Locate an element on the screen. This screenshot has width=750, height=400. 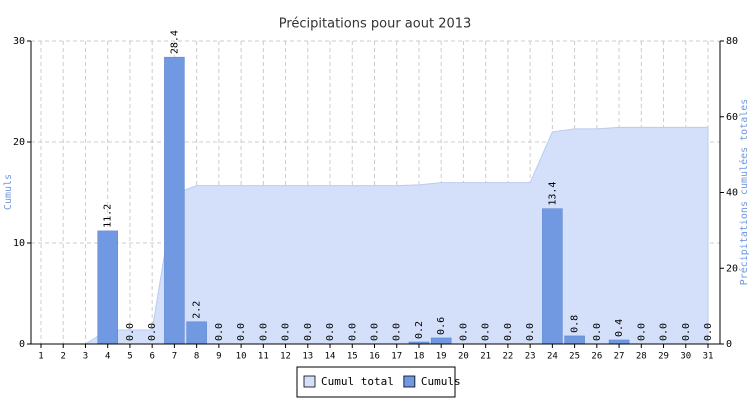
legend-box is located at coordinates (376, 382).